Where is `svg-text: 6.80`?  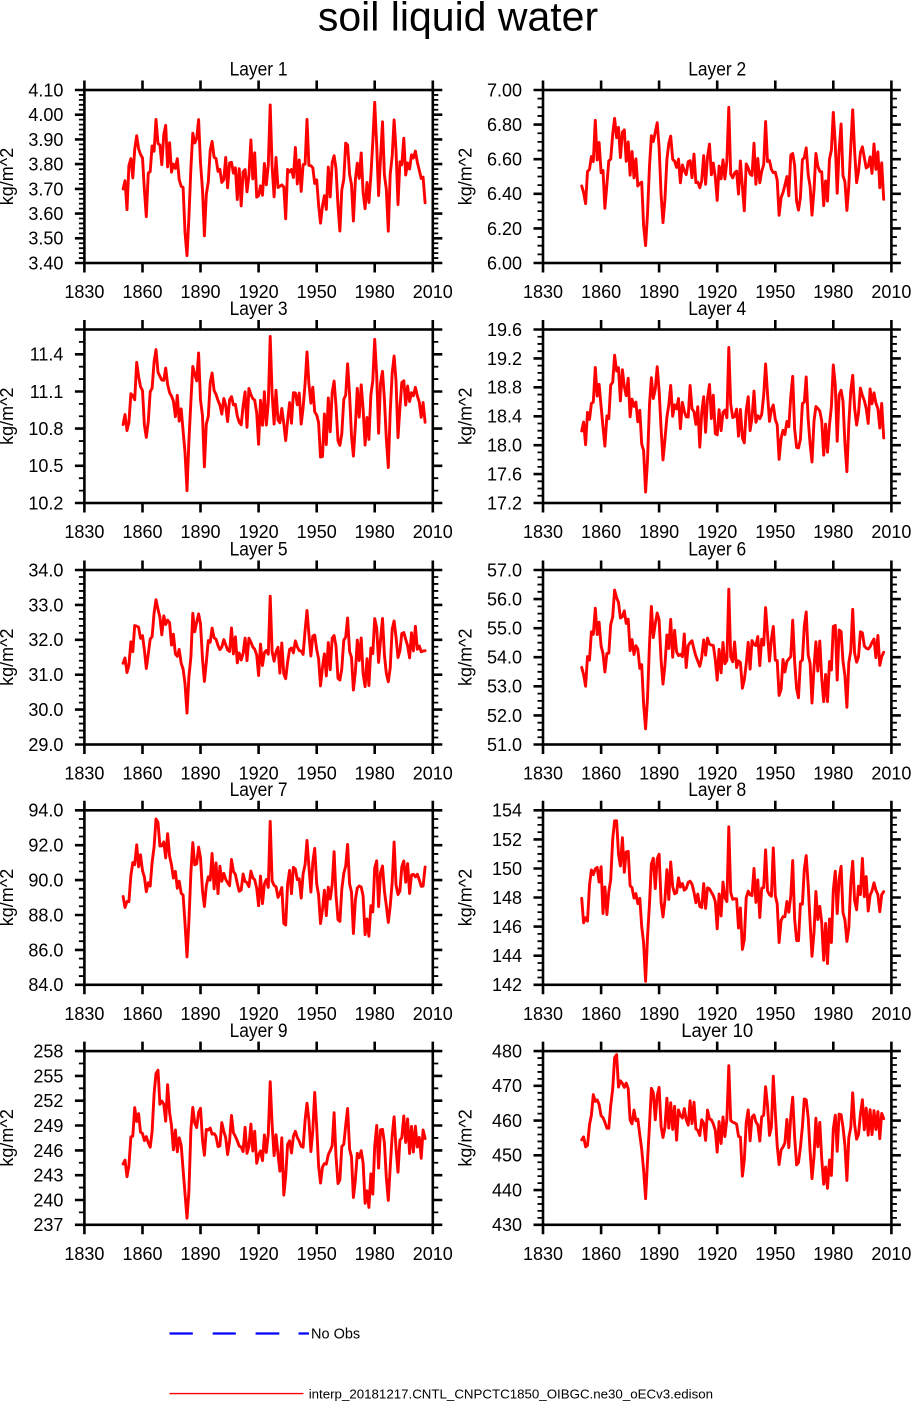 svg-text: 6.80 is located at coordinates (504, 125).